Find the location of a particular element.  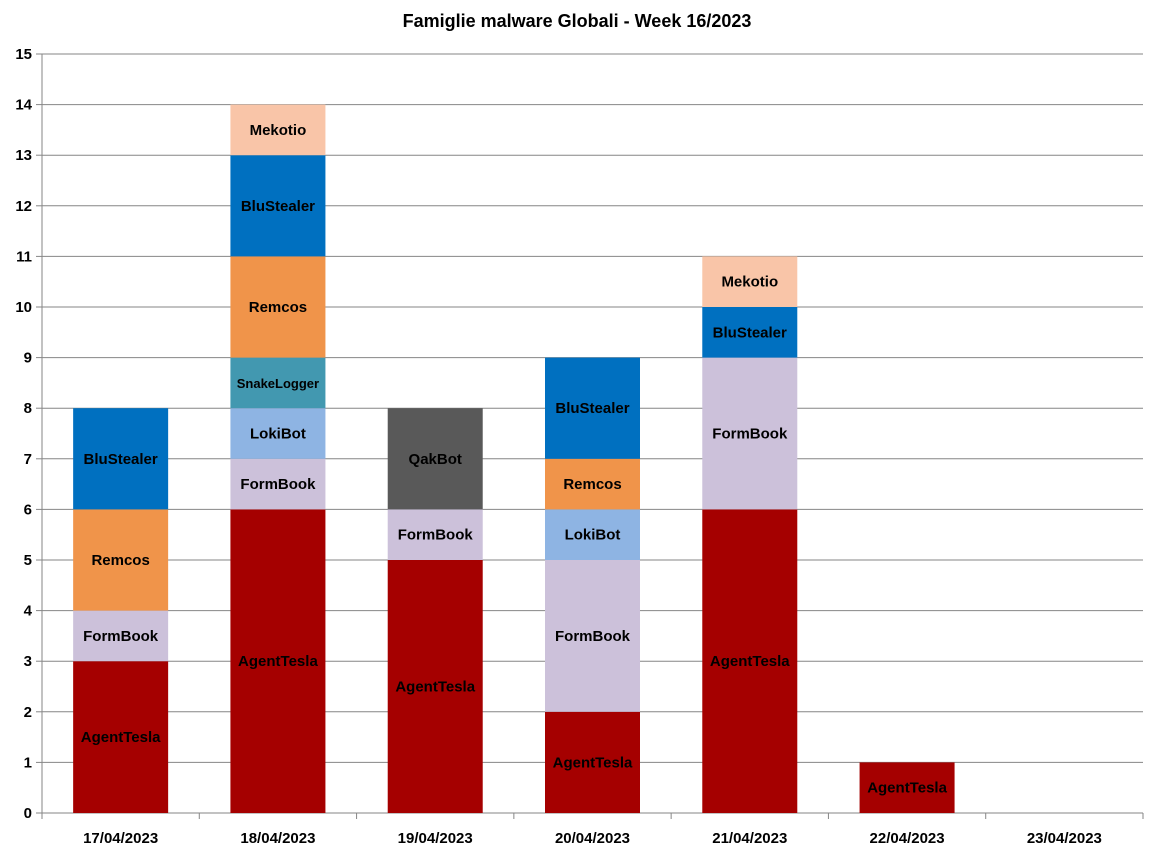

segment-label-qakbot: QakBot is located at coordinates (435, 459).